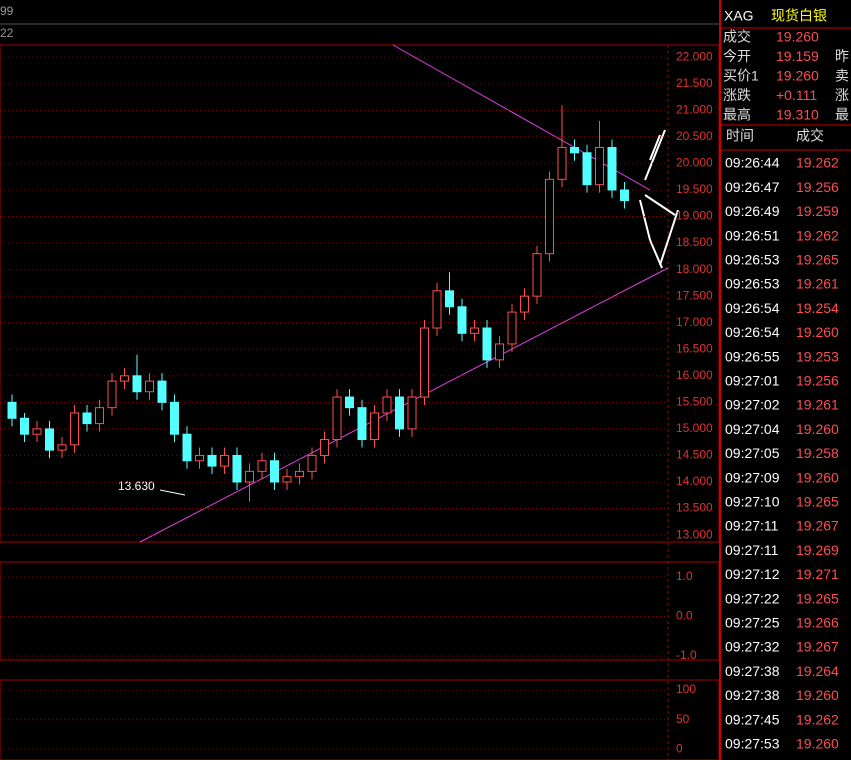 Image resolution: width=851 pixels, height=760 pixels. Describe the element at coordinates (817, 308) in the screenshot. I see `trade-price: 19.254` at that location.